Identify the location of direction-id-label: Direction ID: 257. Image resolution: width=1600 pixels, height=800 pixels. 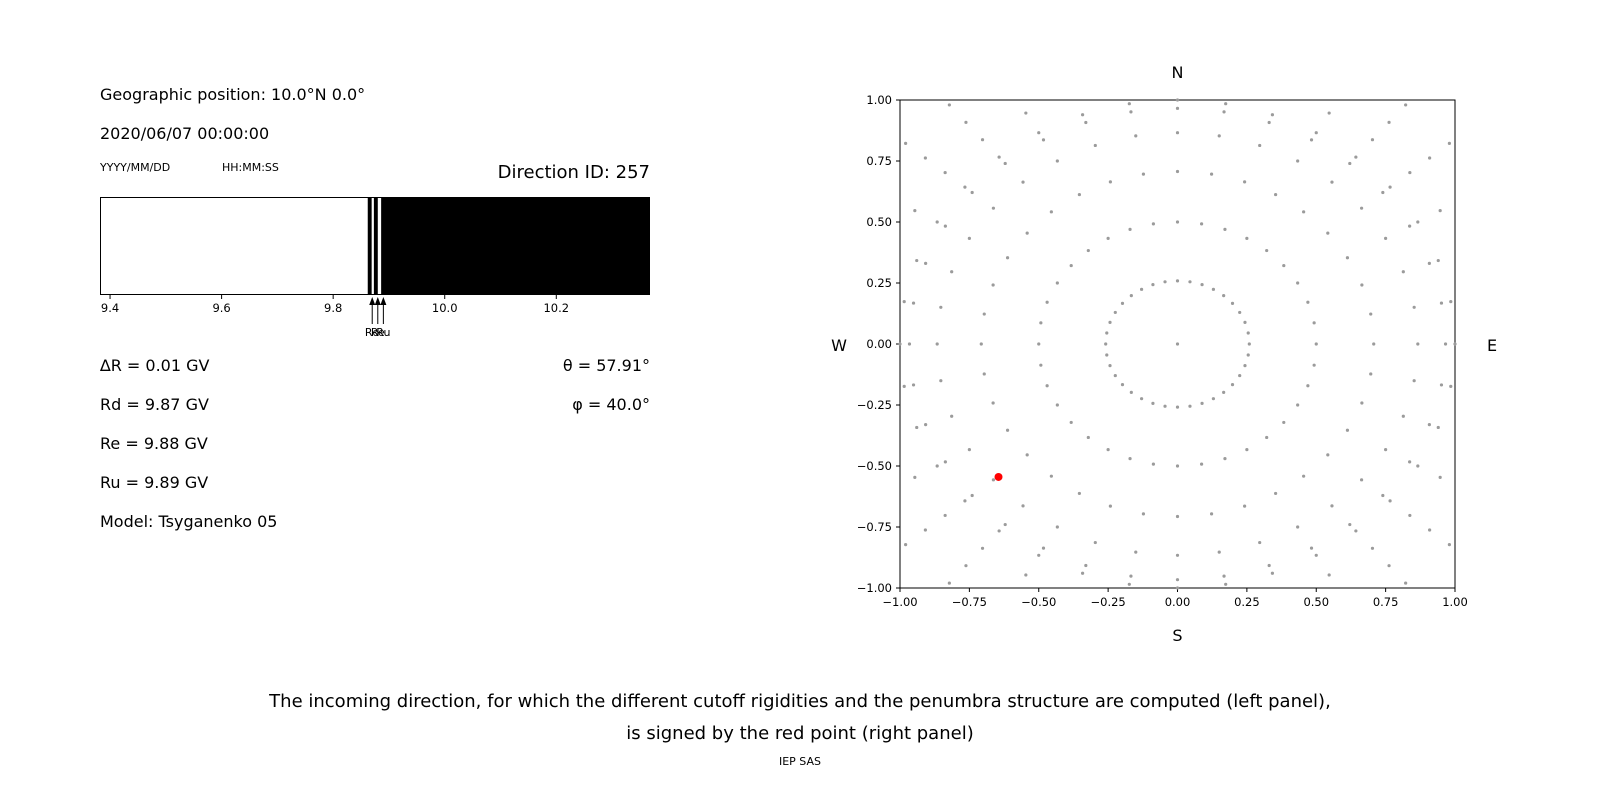
(573, 172).